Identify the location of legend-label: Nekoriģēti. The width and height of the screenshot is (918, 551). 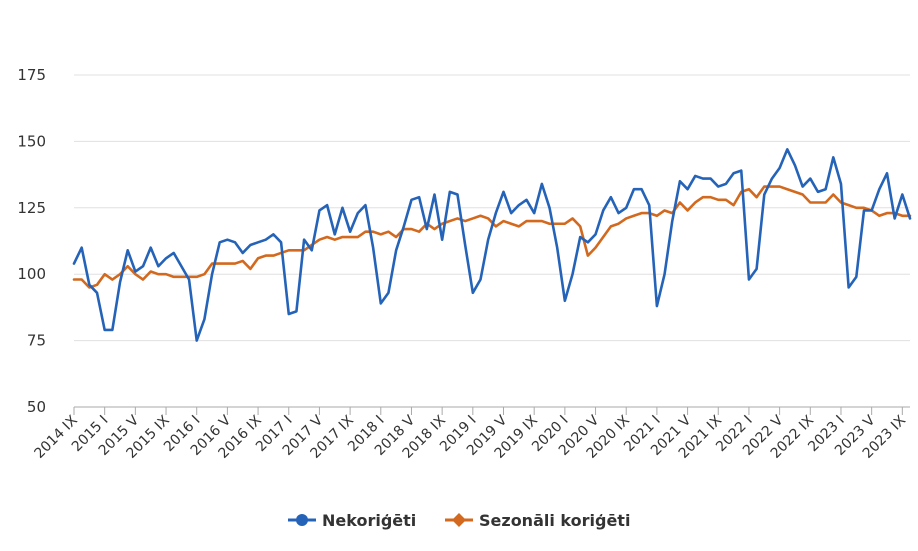
(369, 520).